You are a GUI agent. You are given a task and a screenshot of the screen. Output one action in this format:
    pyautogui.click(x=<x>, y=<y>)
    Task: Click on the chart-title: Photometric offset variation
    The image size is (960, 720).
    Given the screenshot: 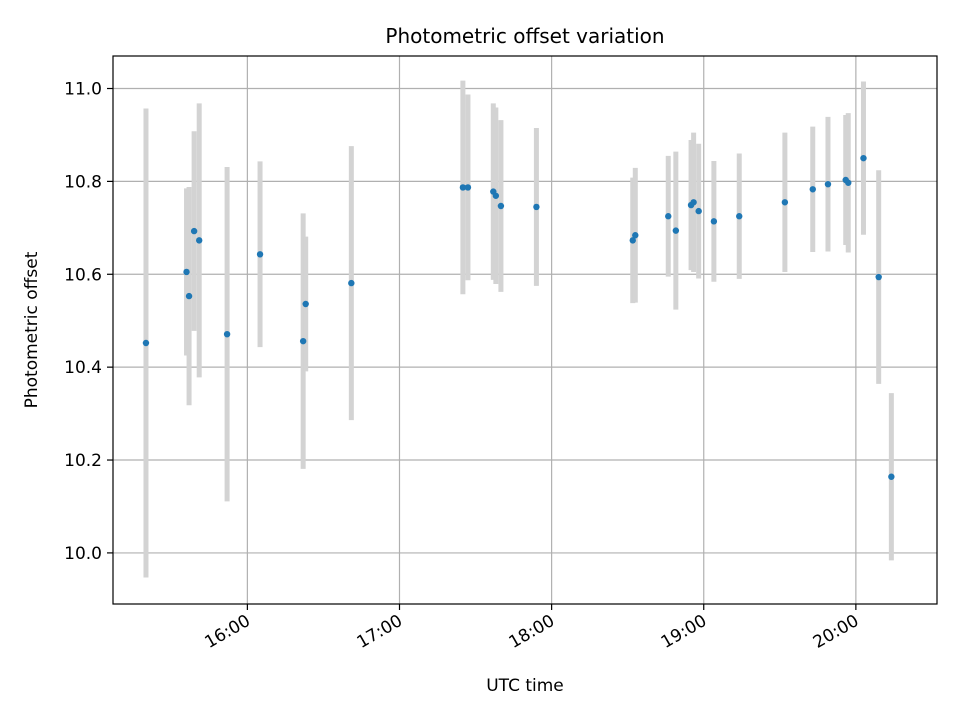 What is the action you would take?
    pyautogui.click(x=524, y=36)
    